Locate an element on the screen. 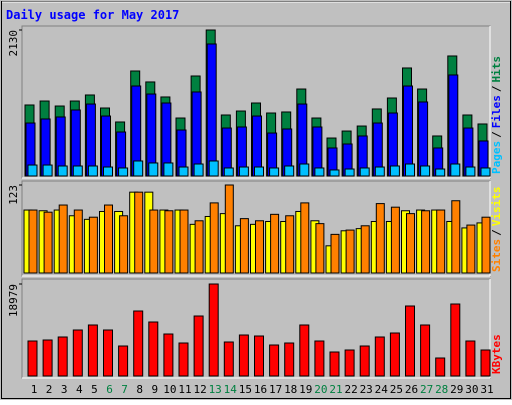 Image resolution: width=512 pixels, height=405 pixels. legend: Pages / Files / Hits is located at coordinates (496, 115).